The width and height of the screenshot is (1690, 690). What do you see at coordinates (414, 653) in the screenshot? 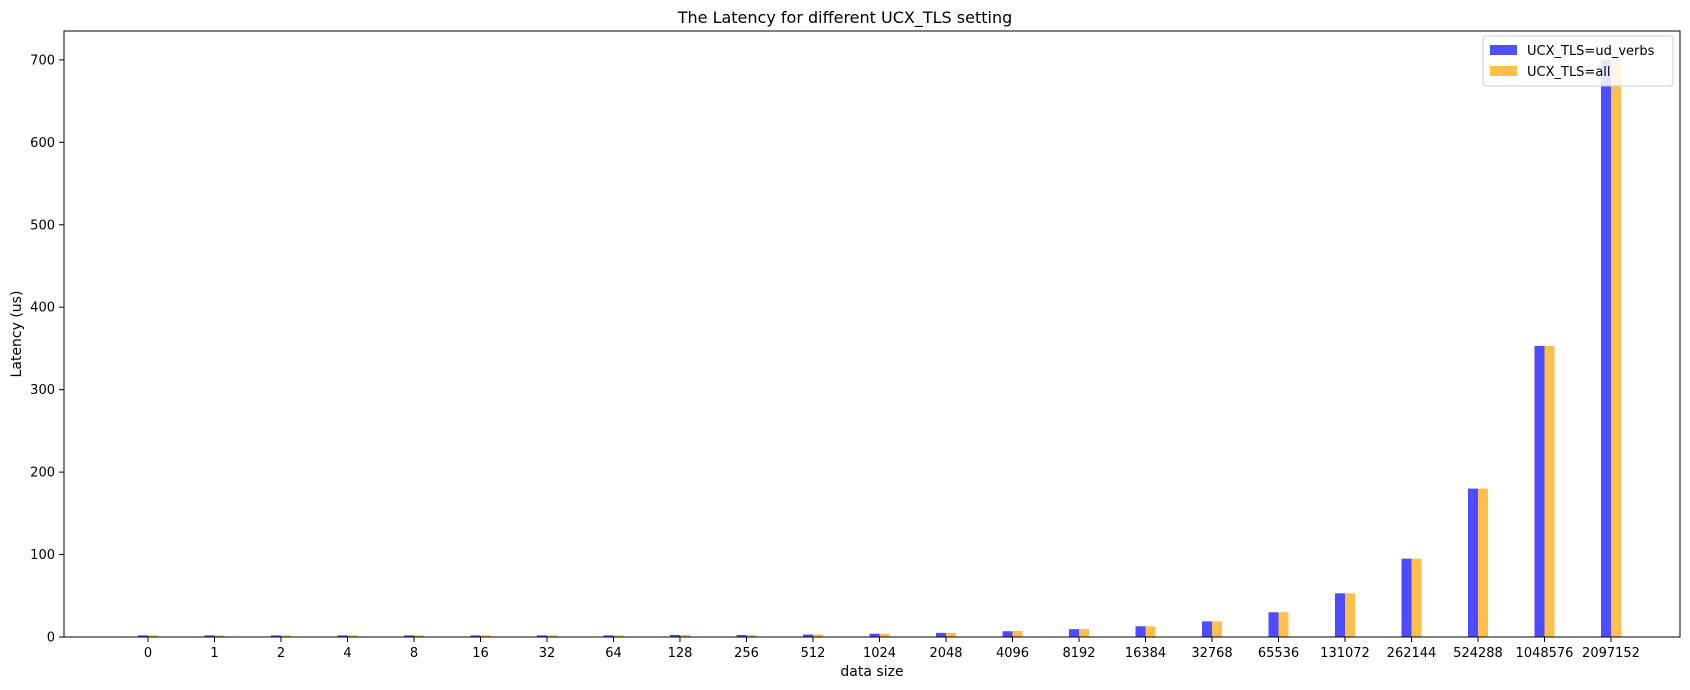
I see `x-tick-label: 8` at bounding box center [414, 653].